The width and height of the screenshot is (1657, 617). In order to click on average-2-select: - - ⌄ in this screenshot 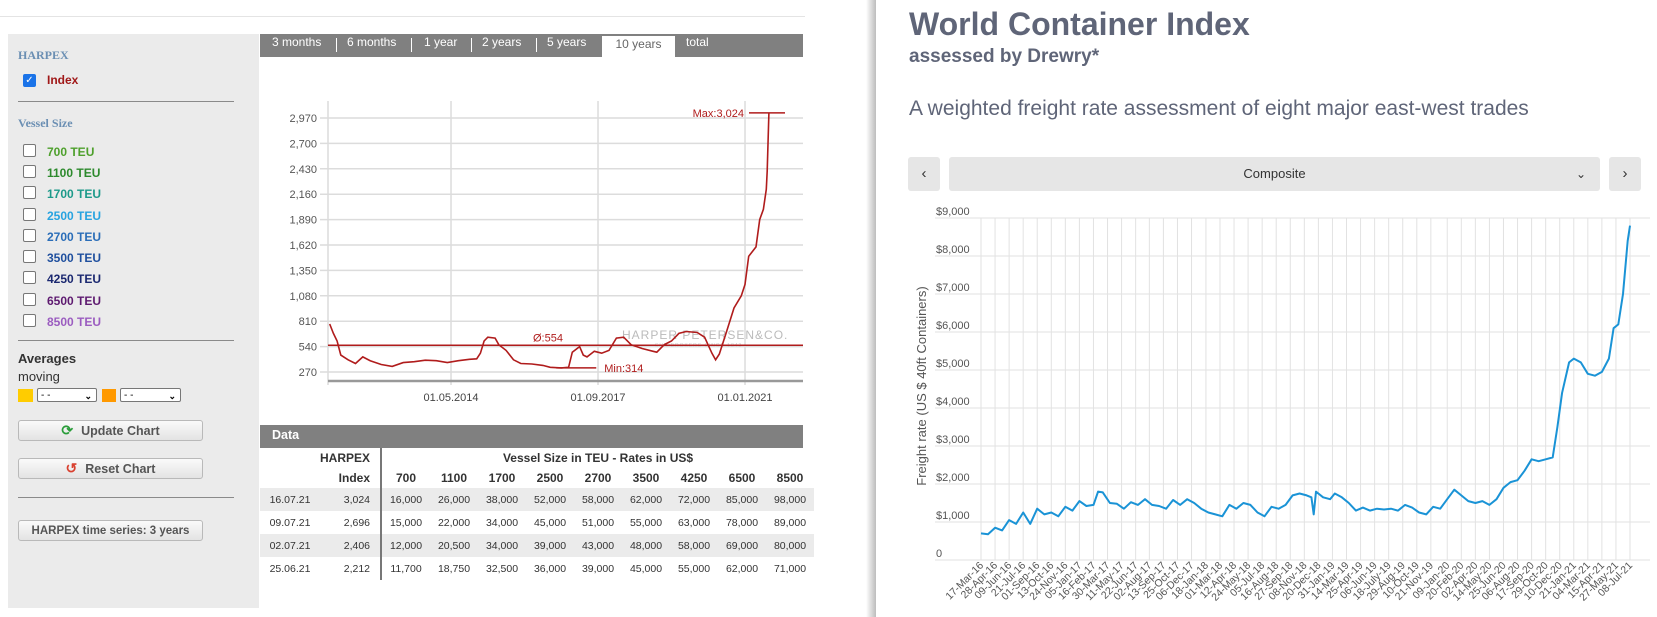, I will do `click(150, 395)`.